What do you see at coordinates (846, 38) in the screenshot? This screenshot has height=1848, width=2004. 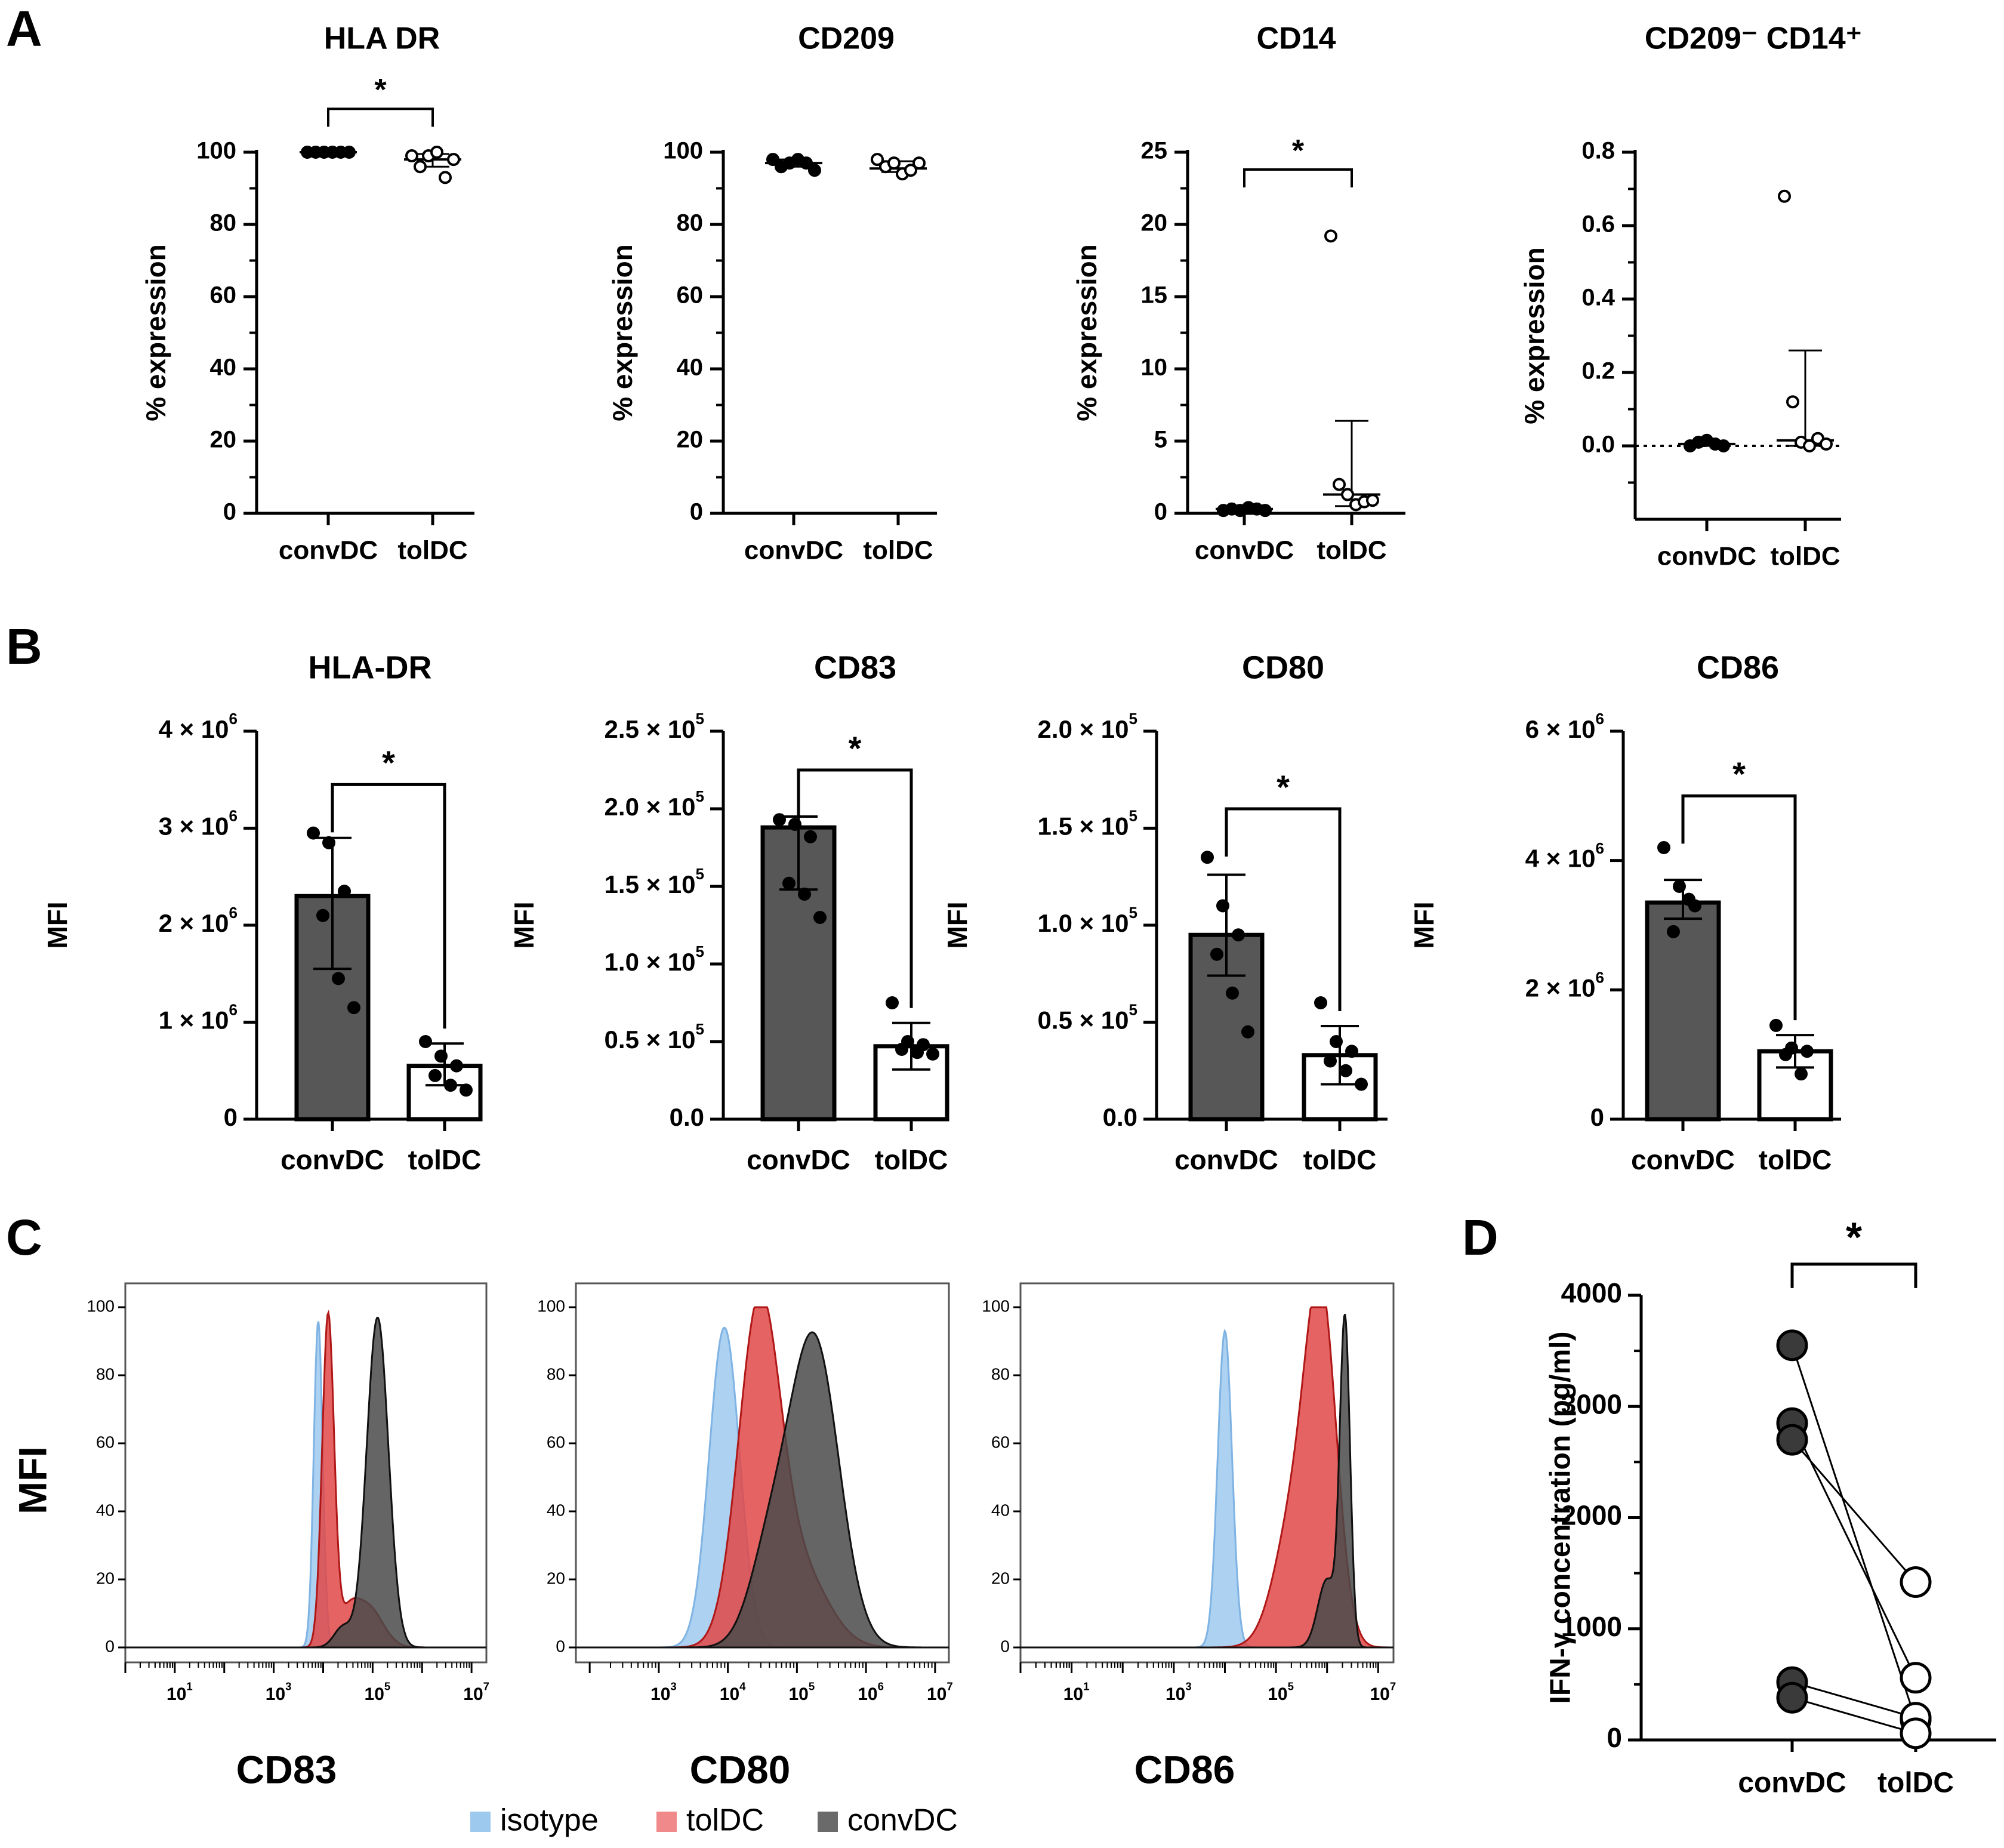 I see `chart-title: CD209` at bounding box center [846, 38].